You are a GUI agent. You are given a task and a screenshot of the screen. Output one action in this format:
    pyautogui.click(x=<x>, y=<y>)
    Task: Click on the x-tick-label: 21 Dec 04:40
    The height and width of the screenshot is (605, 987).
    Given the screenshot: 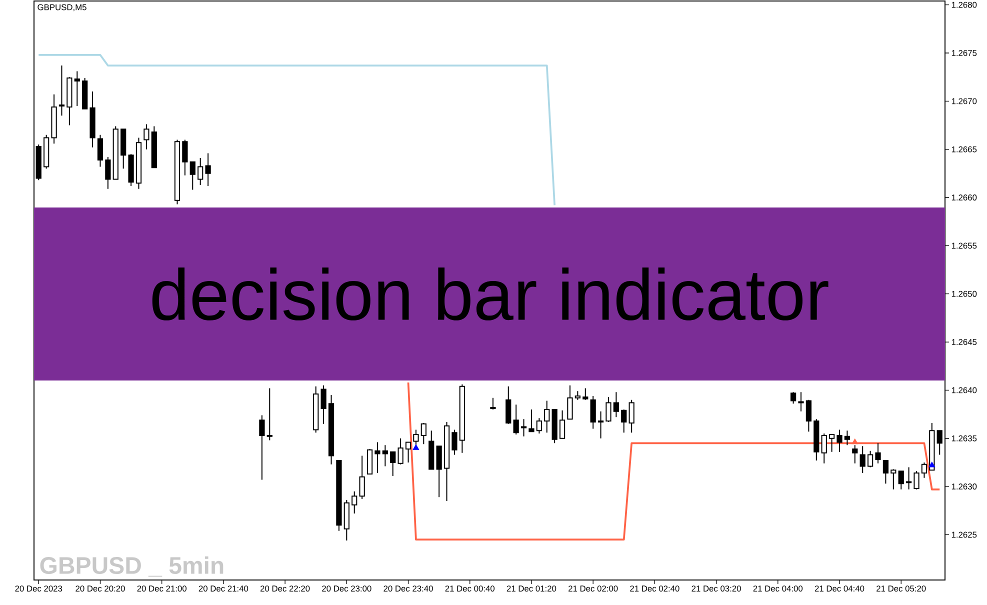 What is the action you would take?
    pyautogui.click(x=839, y=589)
    